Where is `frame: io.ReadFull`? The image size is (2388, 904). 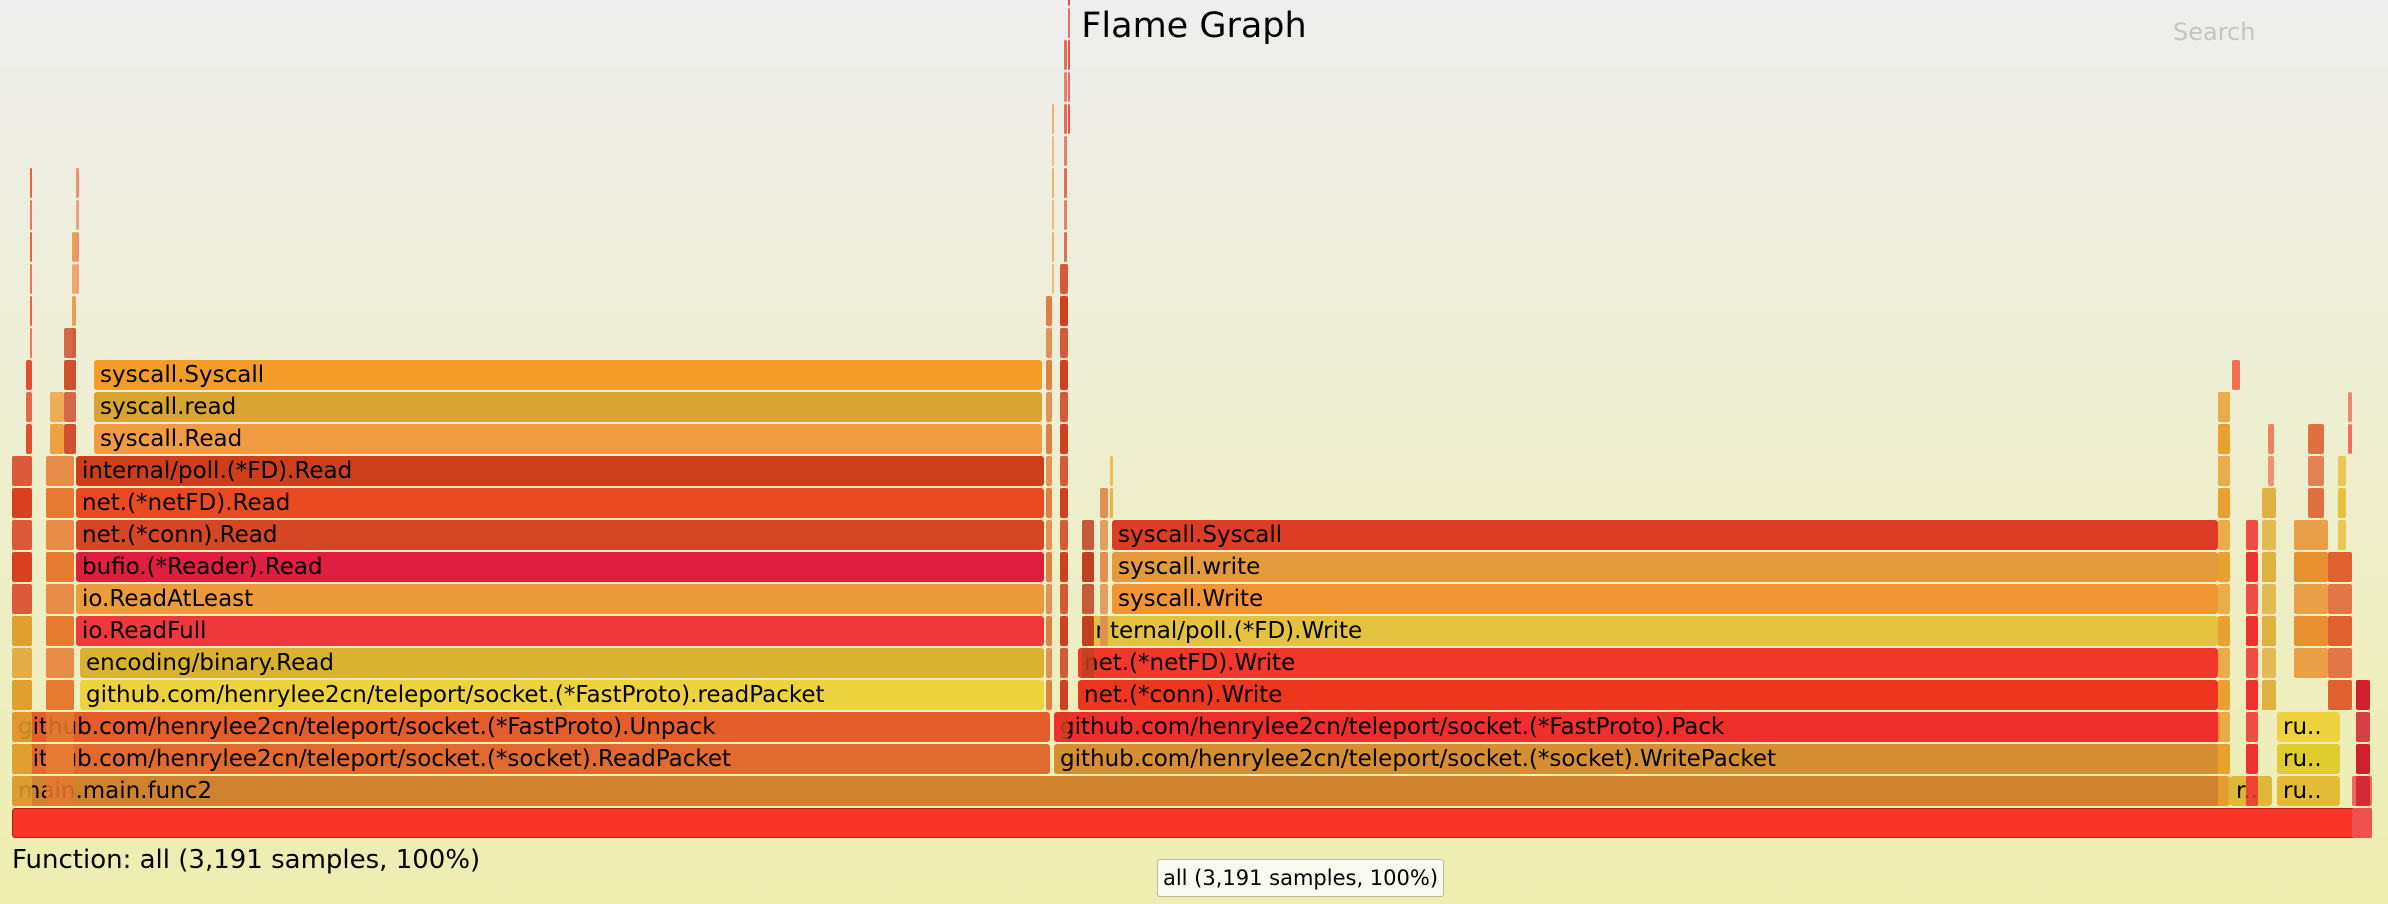
frame: io.ReadFull is located at coordinates (560, 631).